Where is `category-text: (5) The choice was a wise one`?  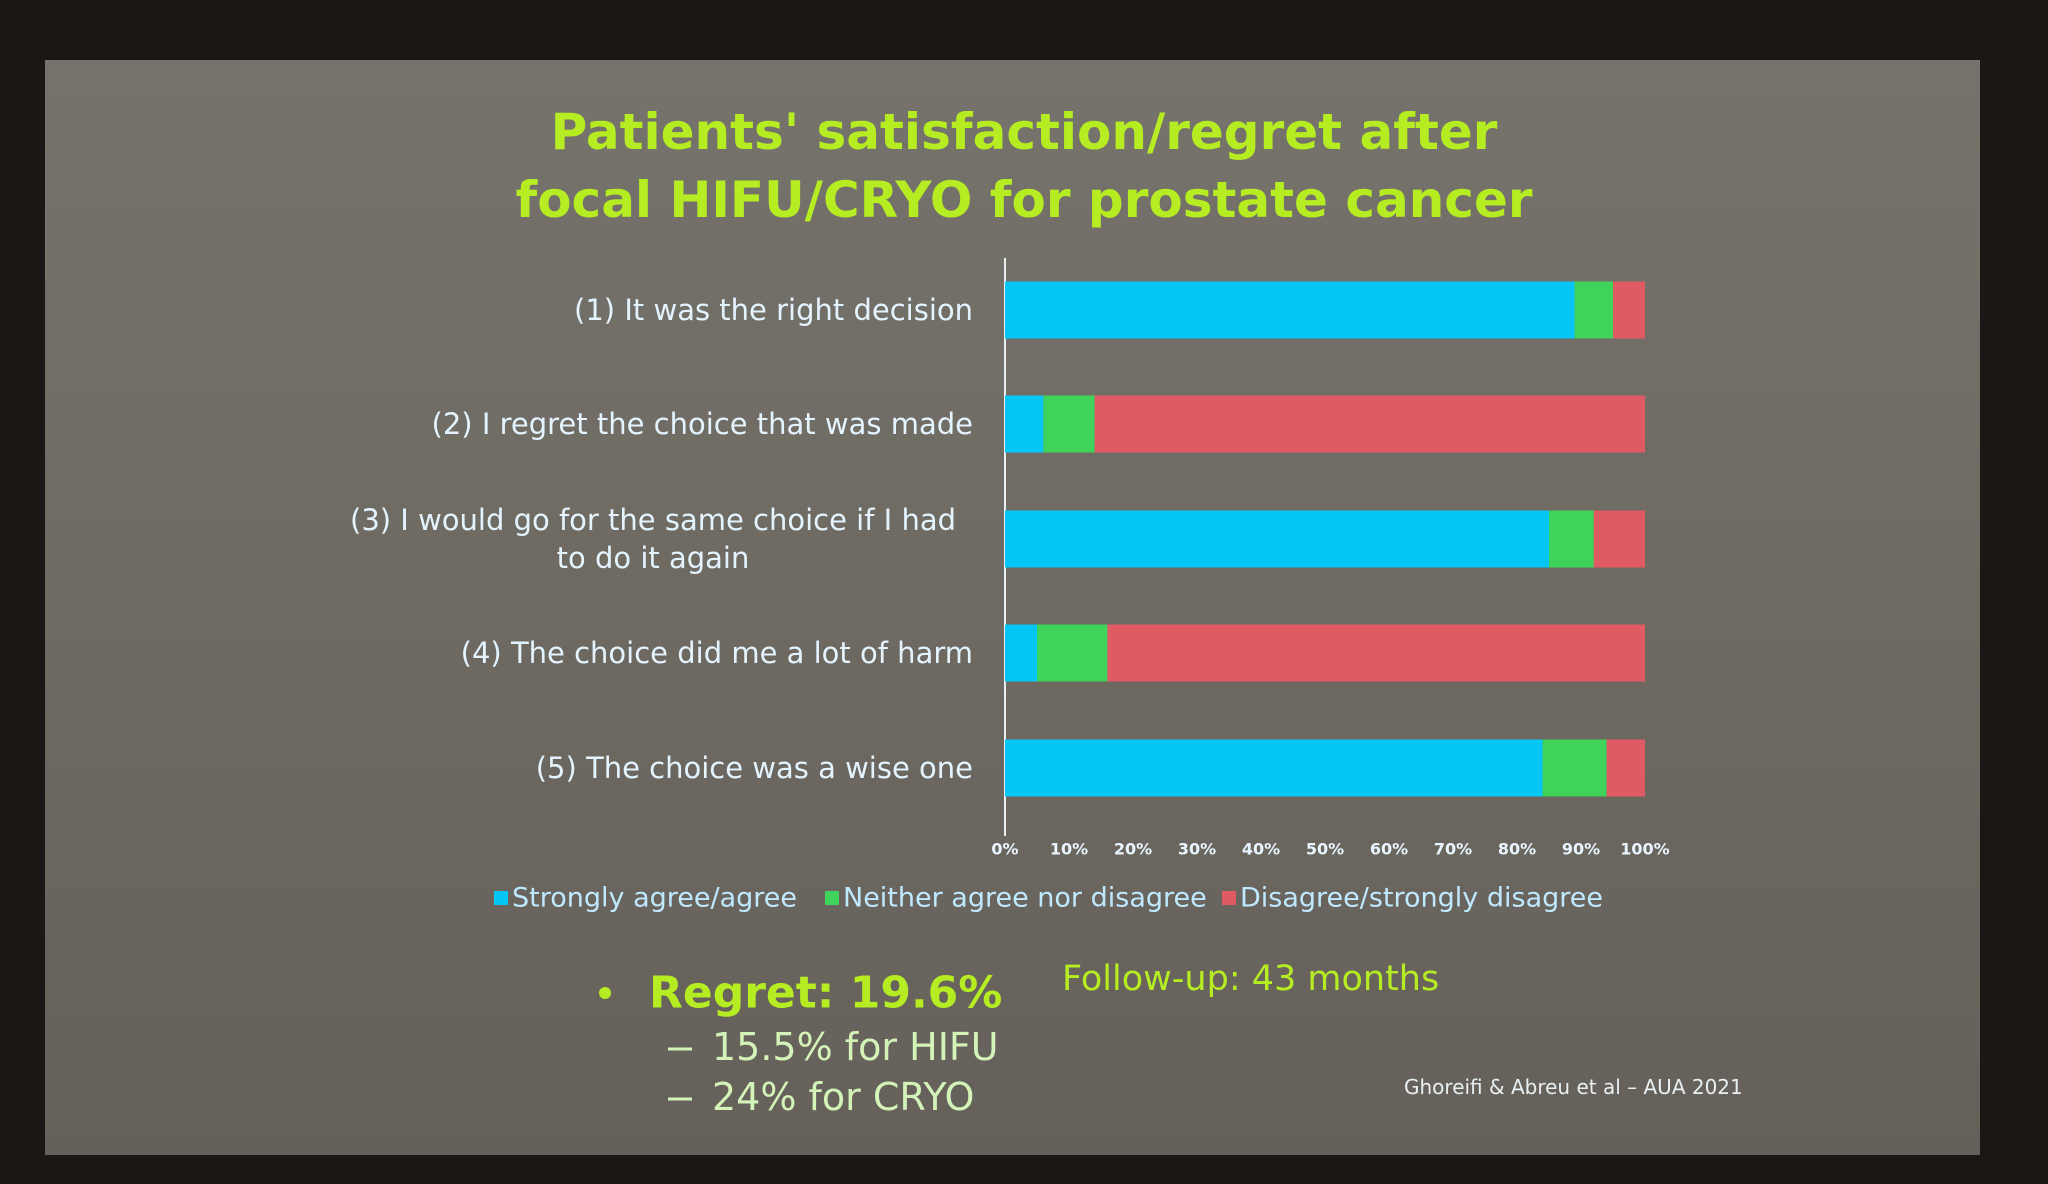 category-text: (5) The choice was a wise one is located at coordinates (754, 768).